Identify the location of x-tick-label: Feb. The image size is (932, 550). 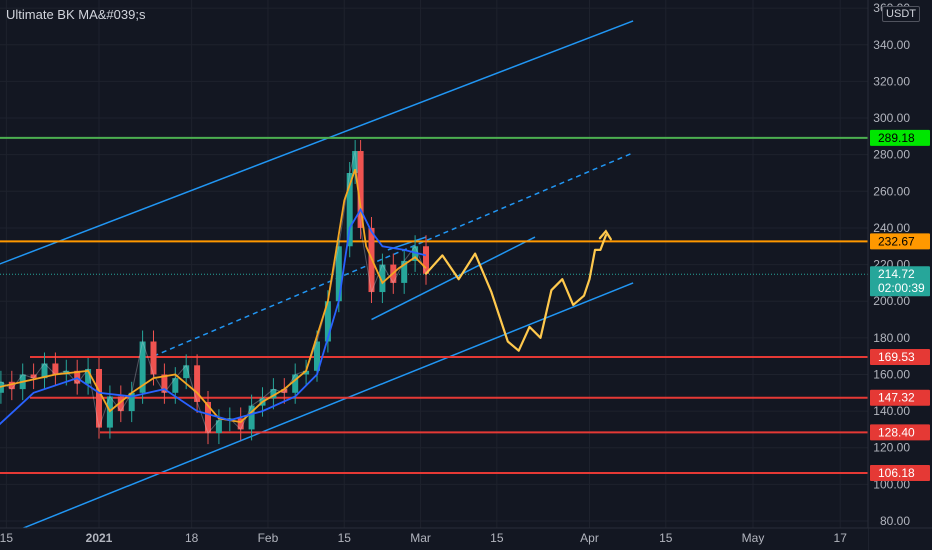
(268, 538).